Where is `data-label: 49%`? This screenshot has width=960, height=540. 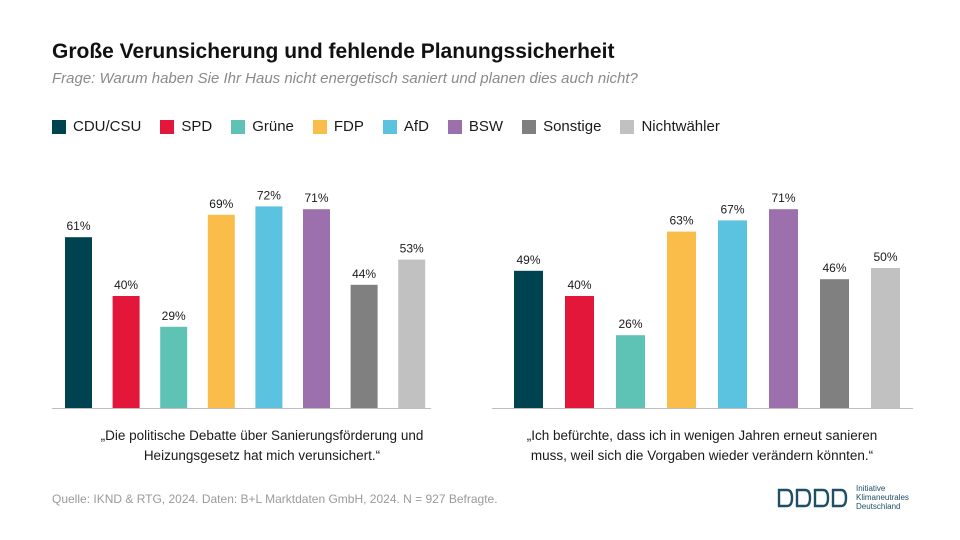 data-label: 49% is located at coordinates (528, 260).